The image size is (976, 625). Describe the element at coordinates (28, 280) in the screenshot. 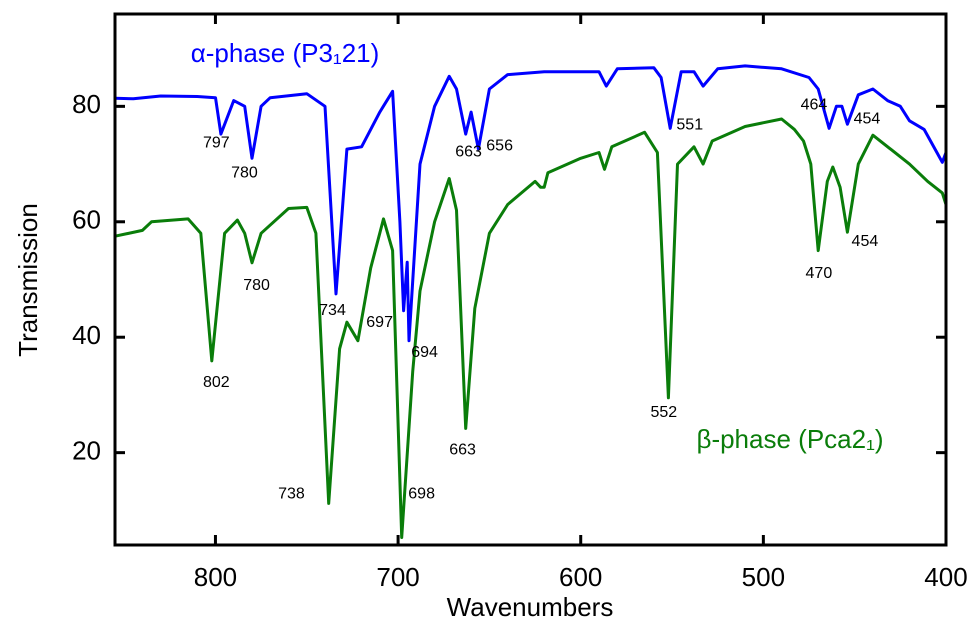

I see `y-axis-title: Transmission` at that location.